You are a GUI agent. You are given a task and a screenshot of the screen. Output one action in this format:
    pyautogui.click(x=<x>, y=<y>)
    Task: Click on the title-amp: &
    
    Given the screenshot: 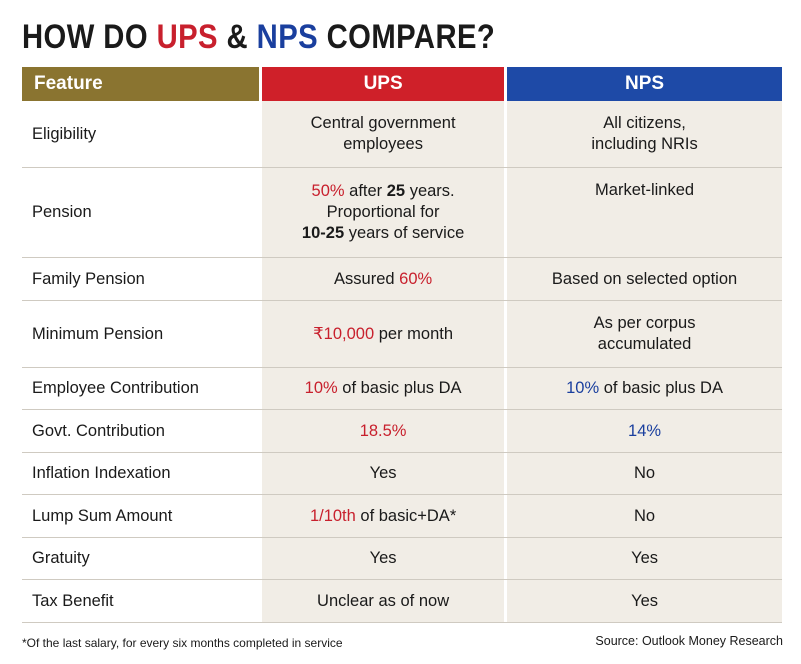 What is the action you would take?
    pyautogui.click(x=237, y=37)
    